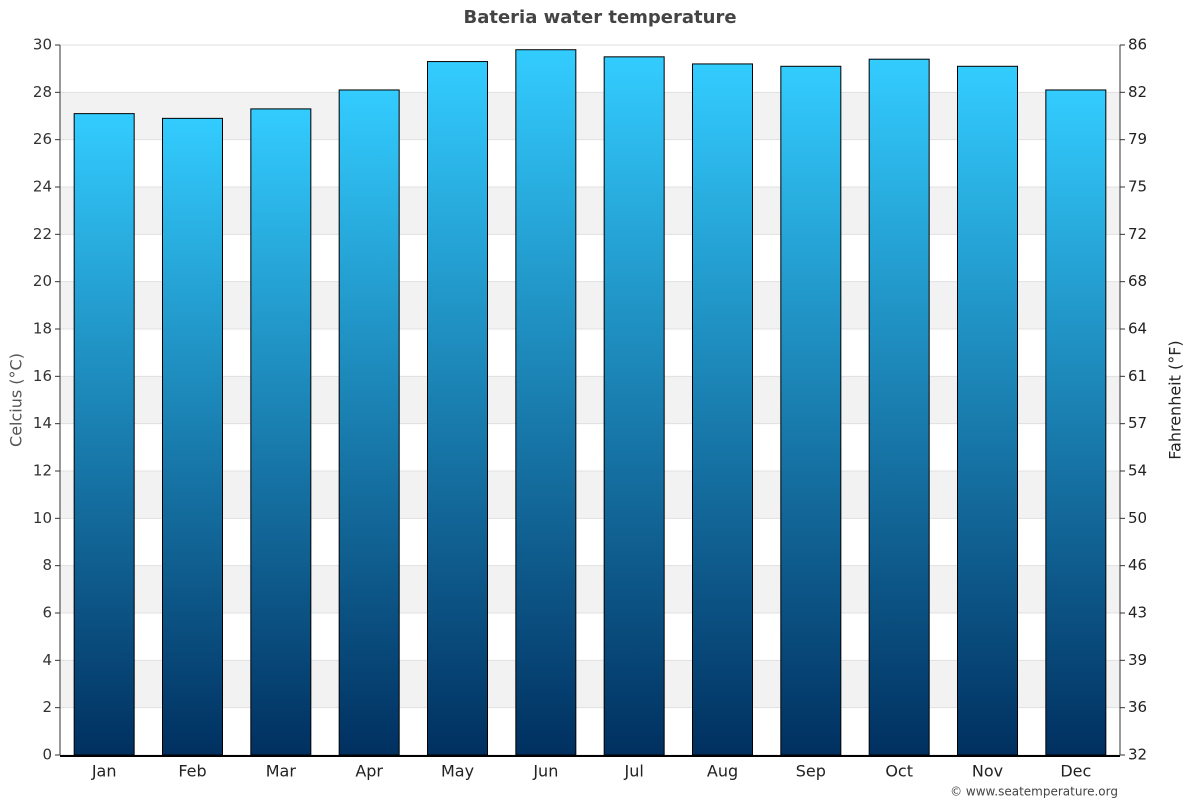 This screenshot has width=1200, height=800. Describe the element at coordinates (42, 187) in the screenshot. I see `y-tick-label: 24` at that location.